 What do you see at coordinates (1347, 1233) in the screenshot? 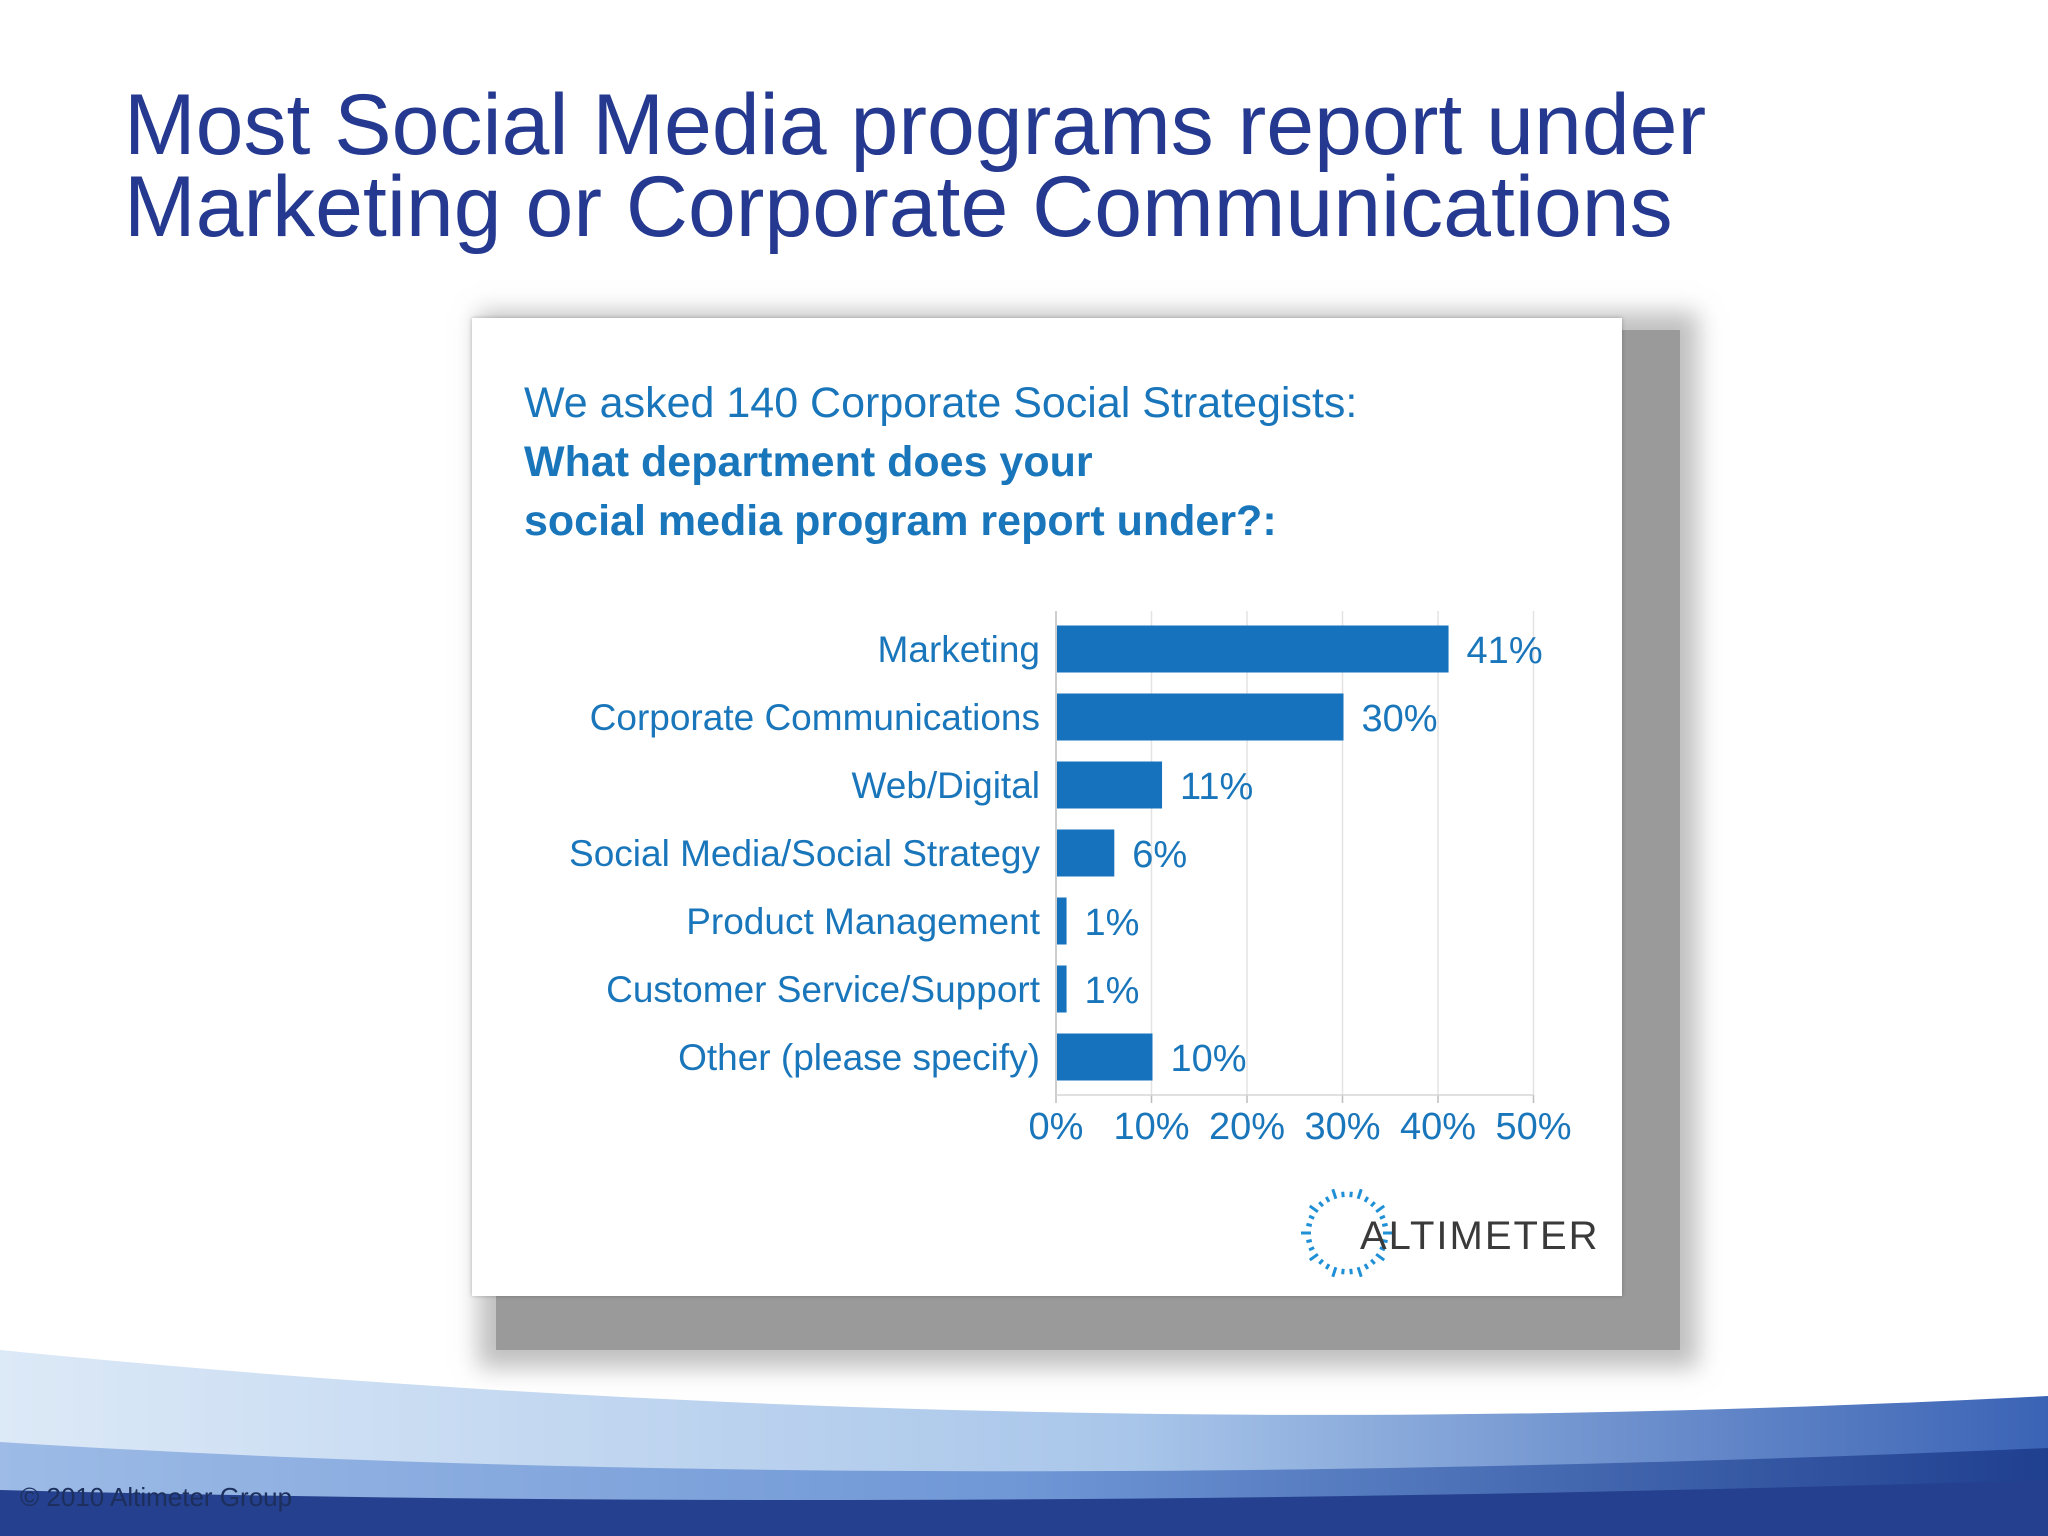
I see `altimeter-ring-icon` at bounding box center [1347, 1233].